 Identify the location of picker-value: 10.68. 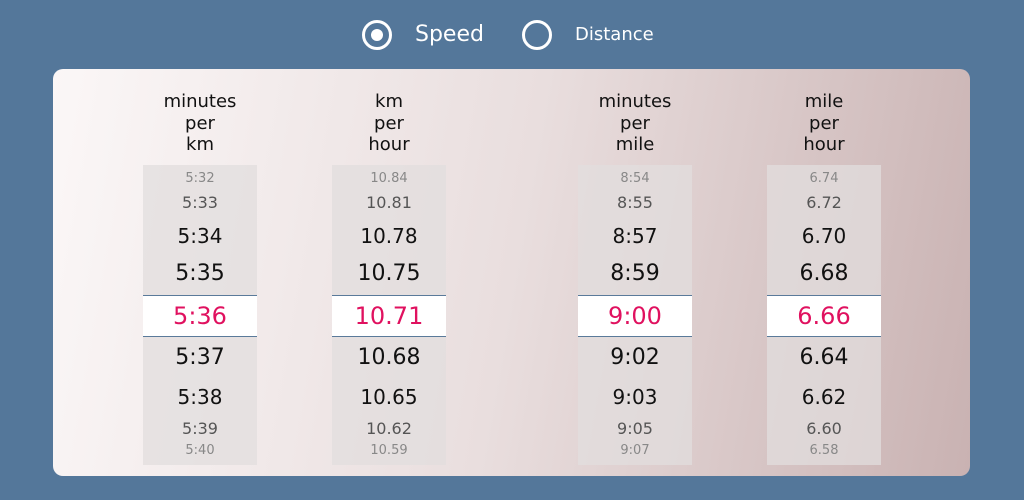
(389, 357).